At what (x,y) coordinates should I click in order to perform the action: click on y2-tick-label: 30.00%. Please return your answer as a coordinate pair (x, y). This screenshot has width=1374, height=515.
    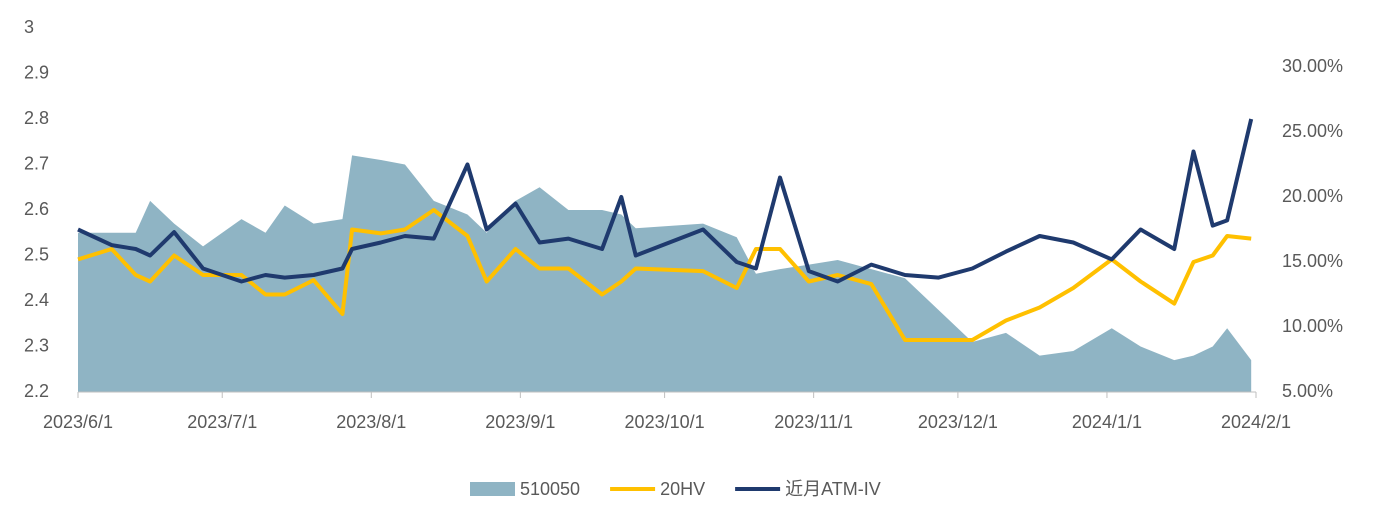
    Looking at the image, I should click on (1312, 66).